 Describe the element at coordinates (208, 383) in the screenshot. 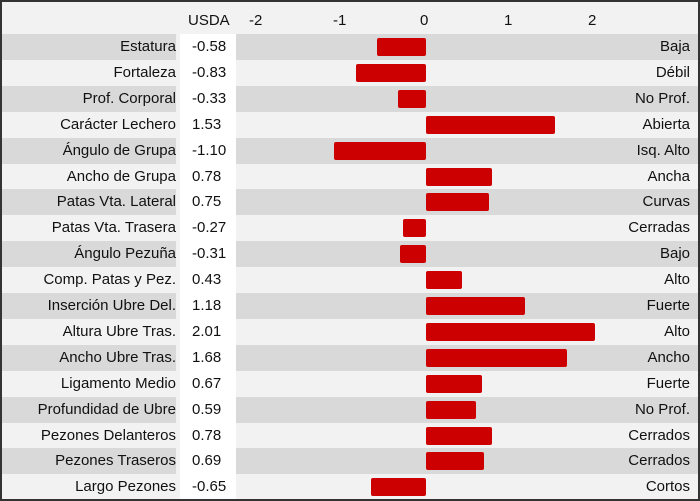

I see `trait-value: 0.67` at that location.